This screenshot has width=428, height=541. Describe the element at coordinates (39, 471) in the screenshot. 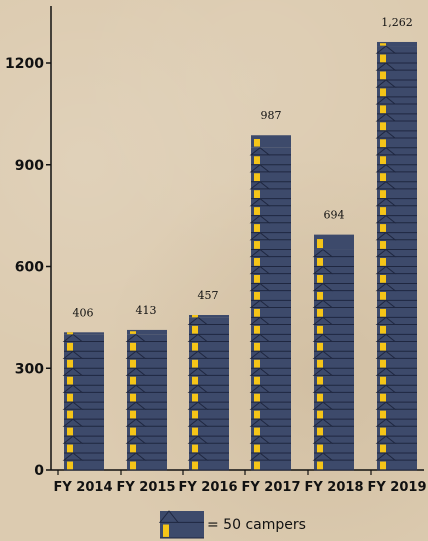

I see `y-tick-label: 0` at that location.